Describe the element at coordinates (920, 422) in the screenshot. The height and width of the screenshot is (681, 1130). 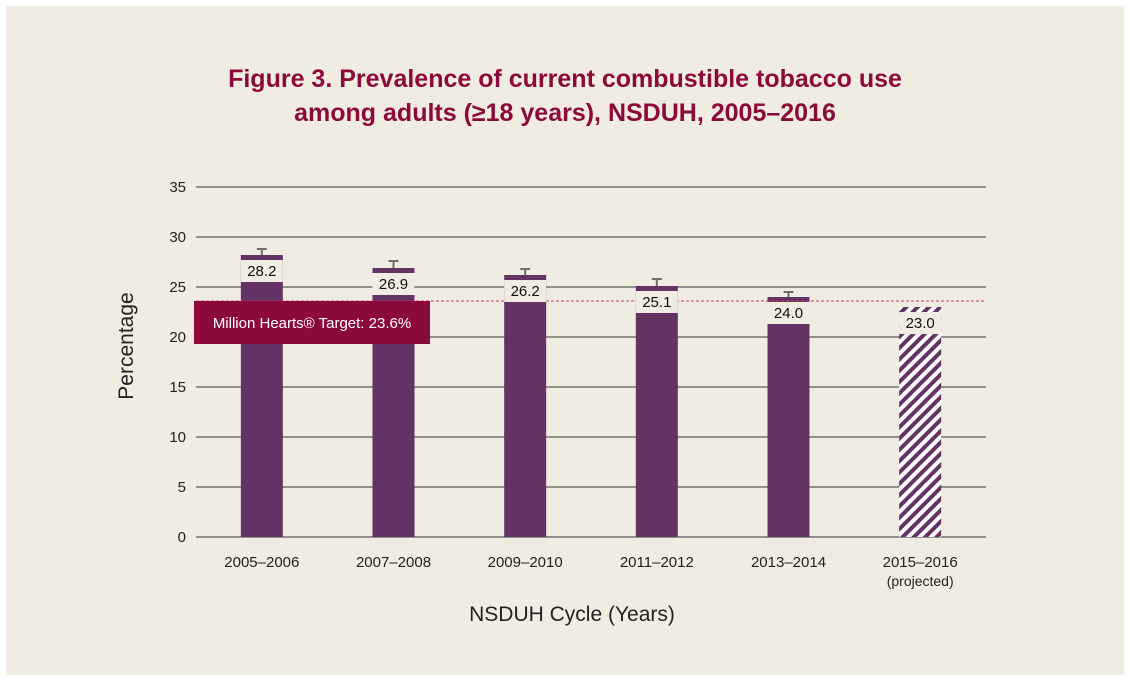
I see `bar-projected` at that location.